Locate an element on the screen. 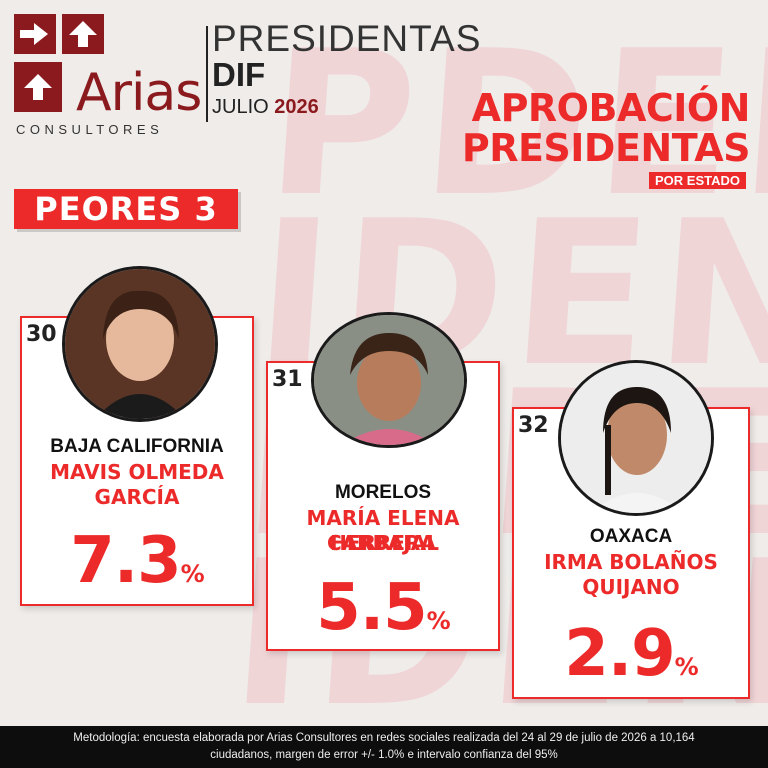  person-name-line1: MARÍA ELENA HERRERA is located at coordinates (383, 530).